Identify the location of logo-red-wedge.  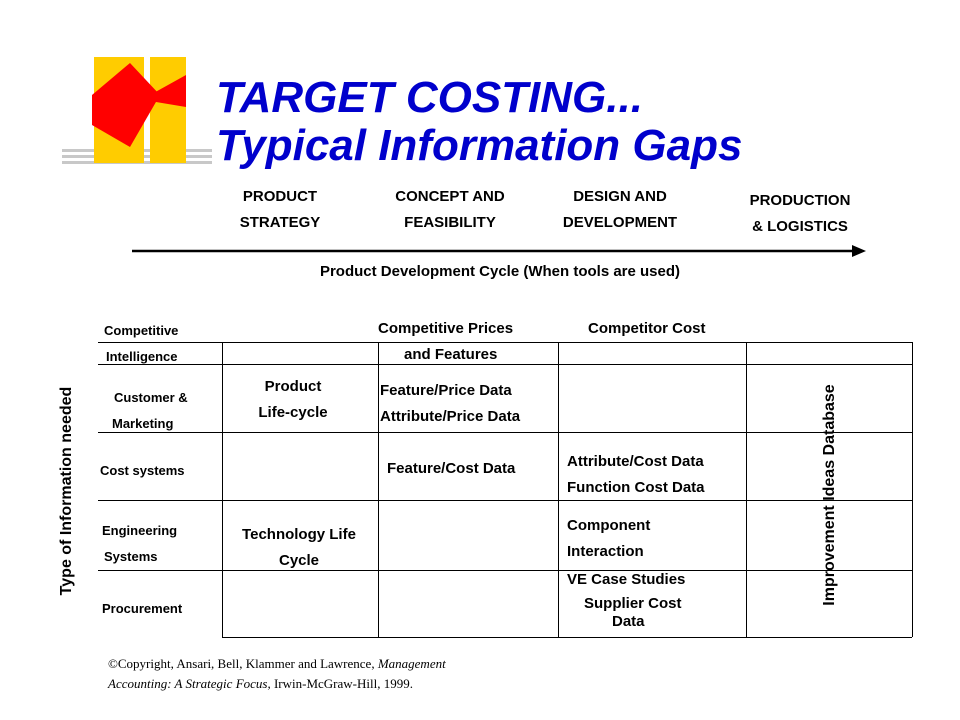
(168, 91).